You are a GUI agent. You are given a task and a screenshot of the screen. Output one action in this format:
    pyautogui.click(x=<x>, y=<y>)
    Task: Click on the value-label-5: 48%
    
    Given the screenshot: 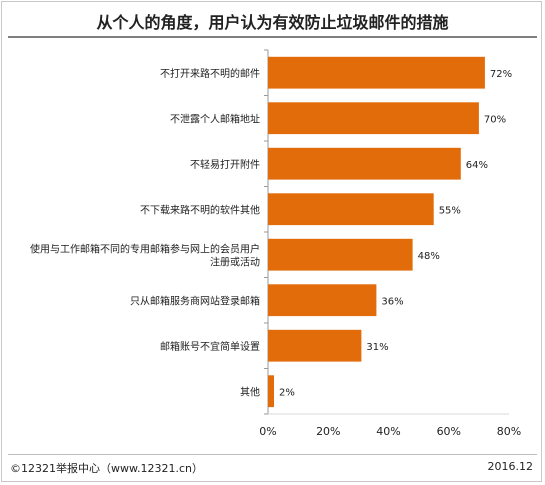 What is the action you would take?
    pyautogui.click(x=429, y=256)
    